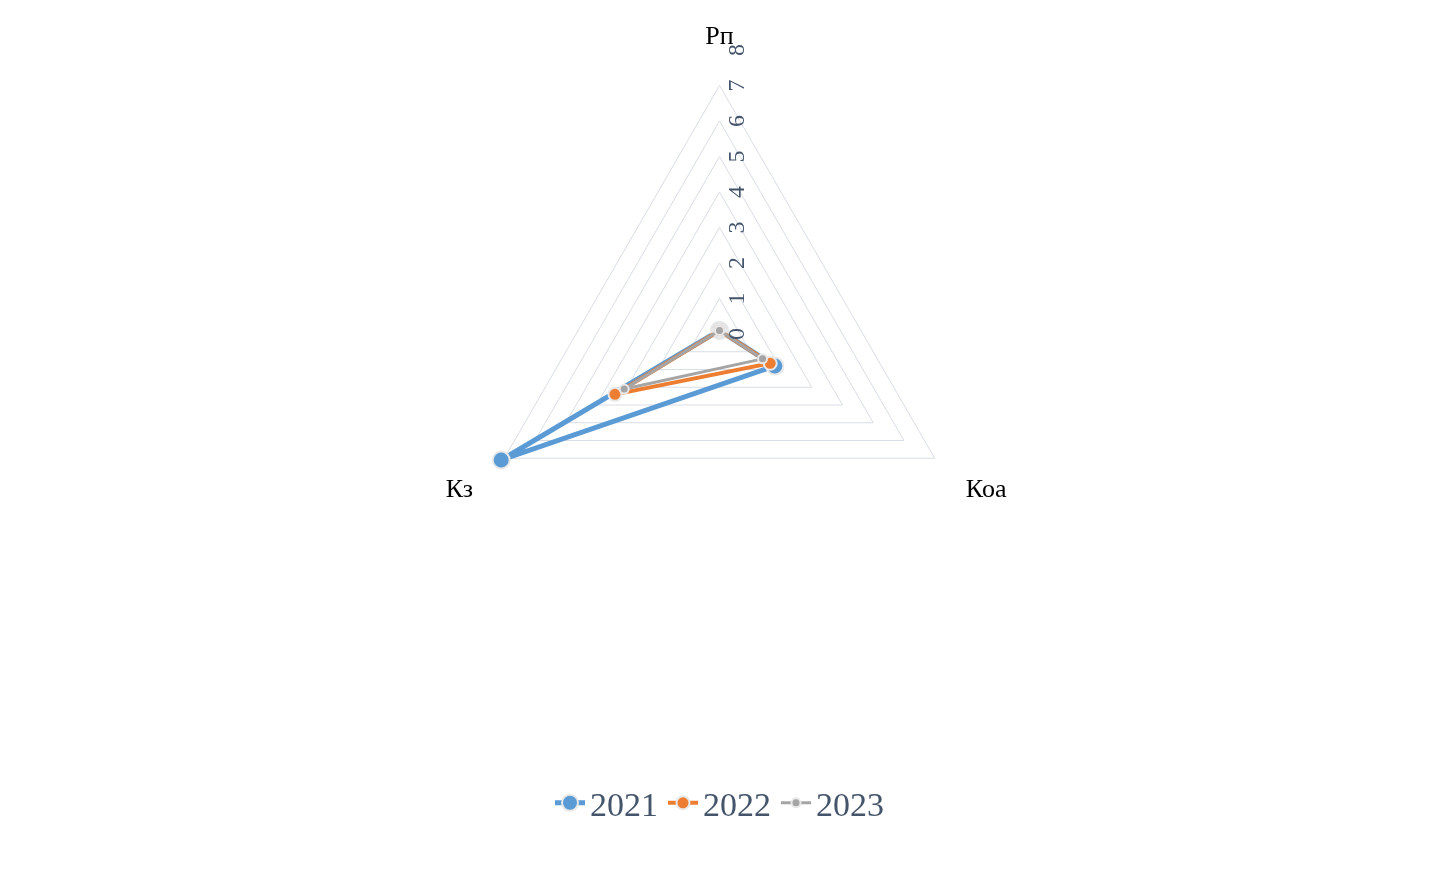  Describe the element at coordinates (736, 263) in the screenshot. I see `y-tick-label: 2` at that location.